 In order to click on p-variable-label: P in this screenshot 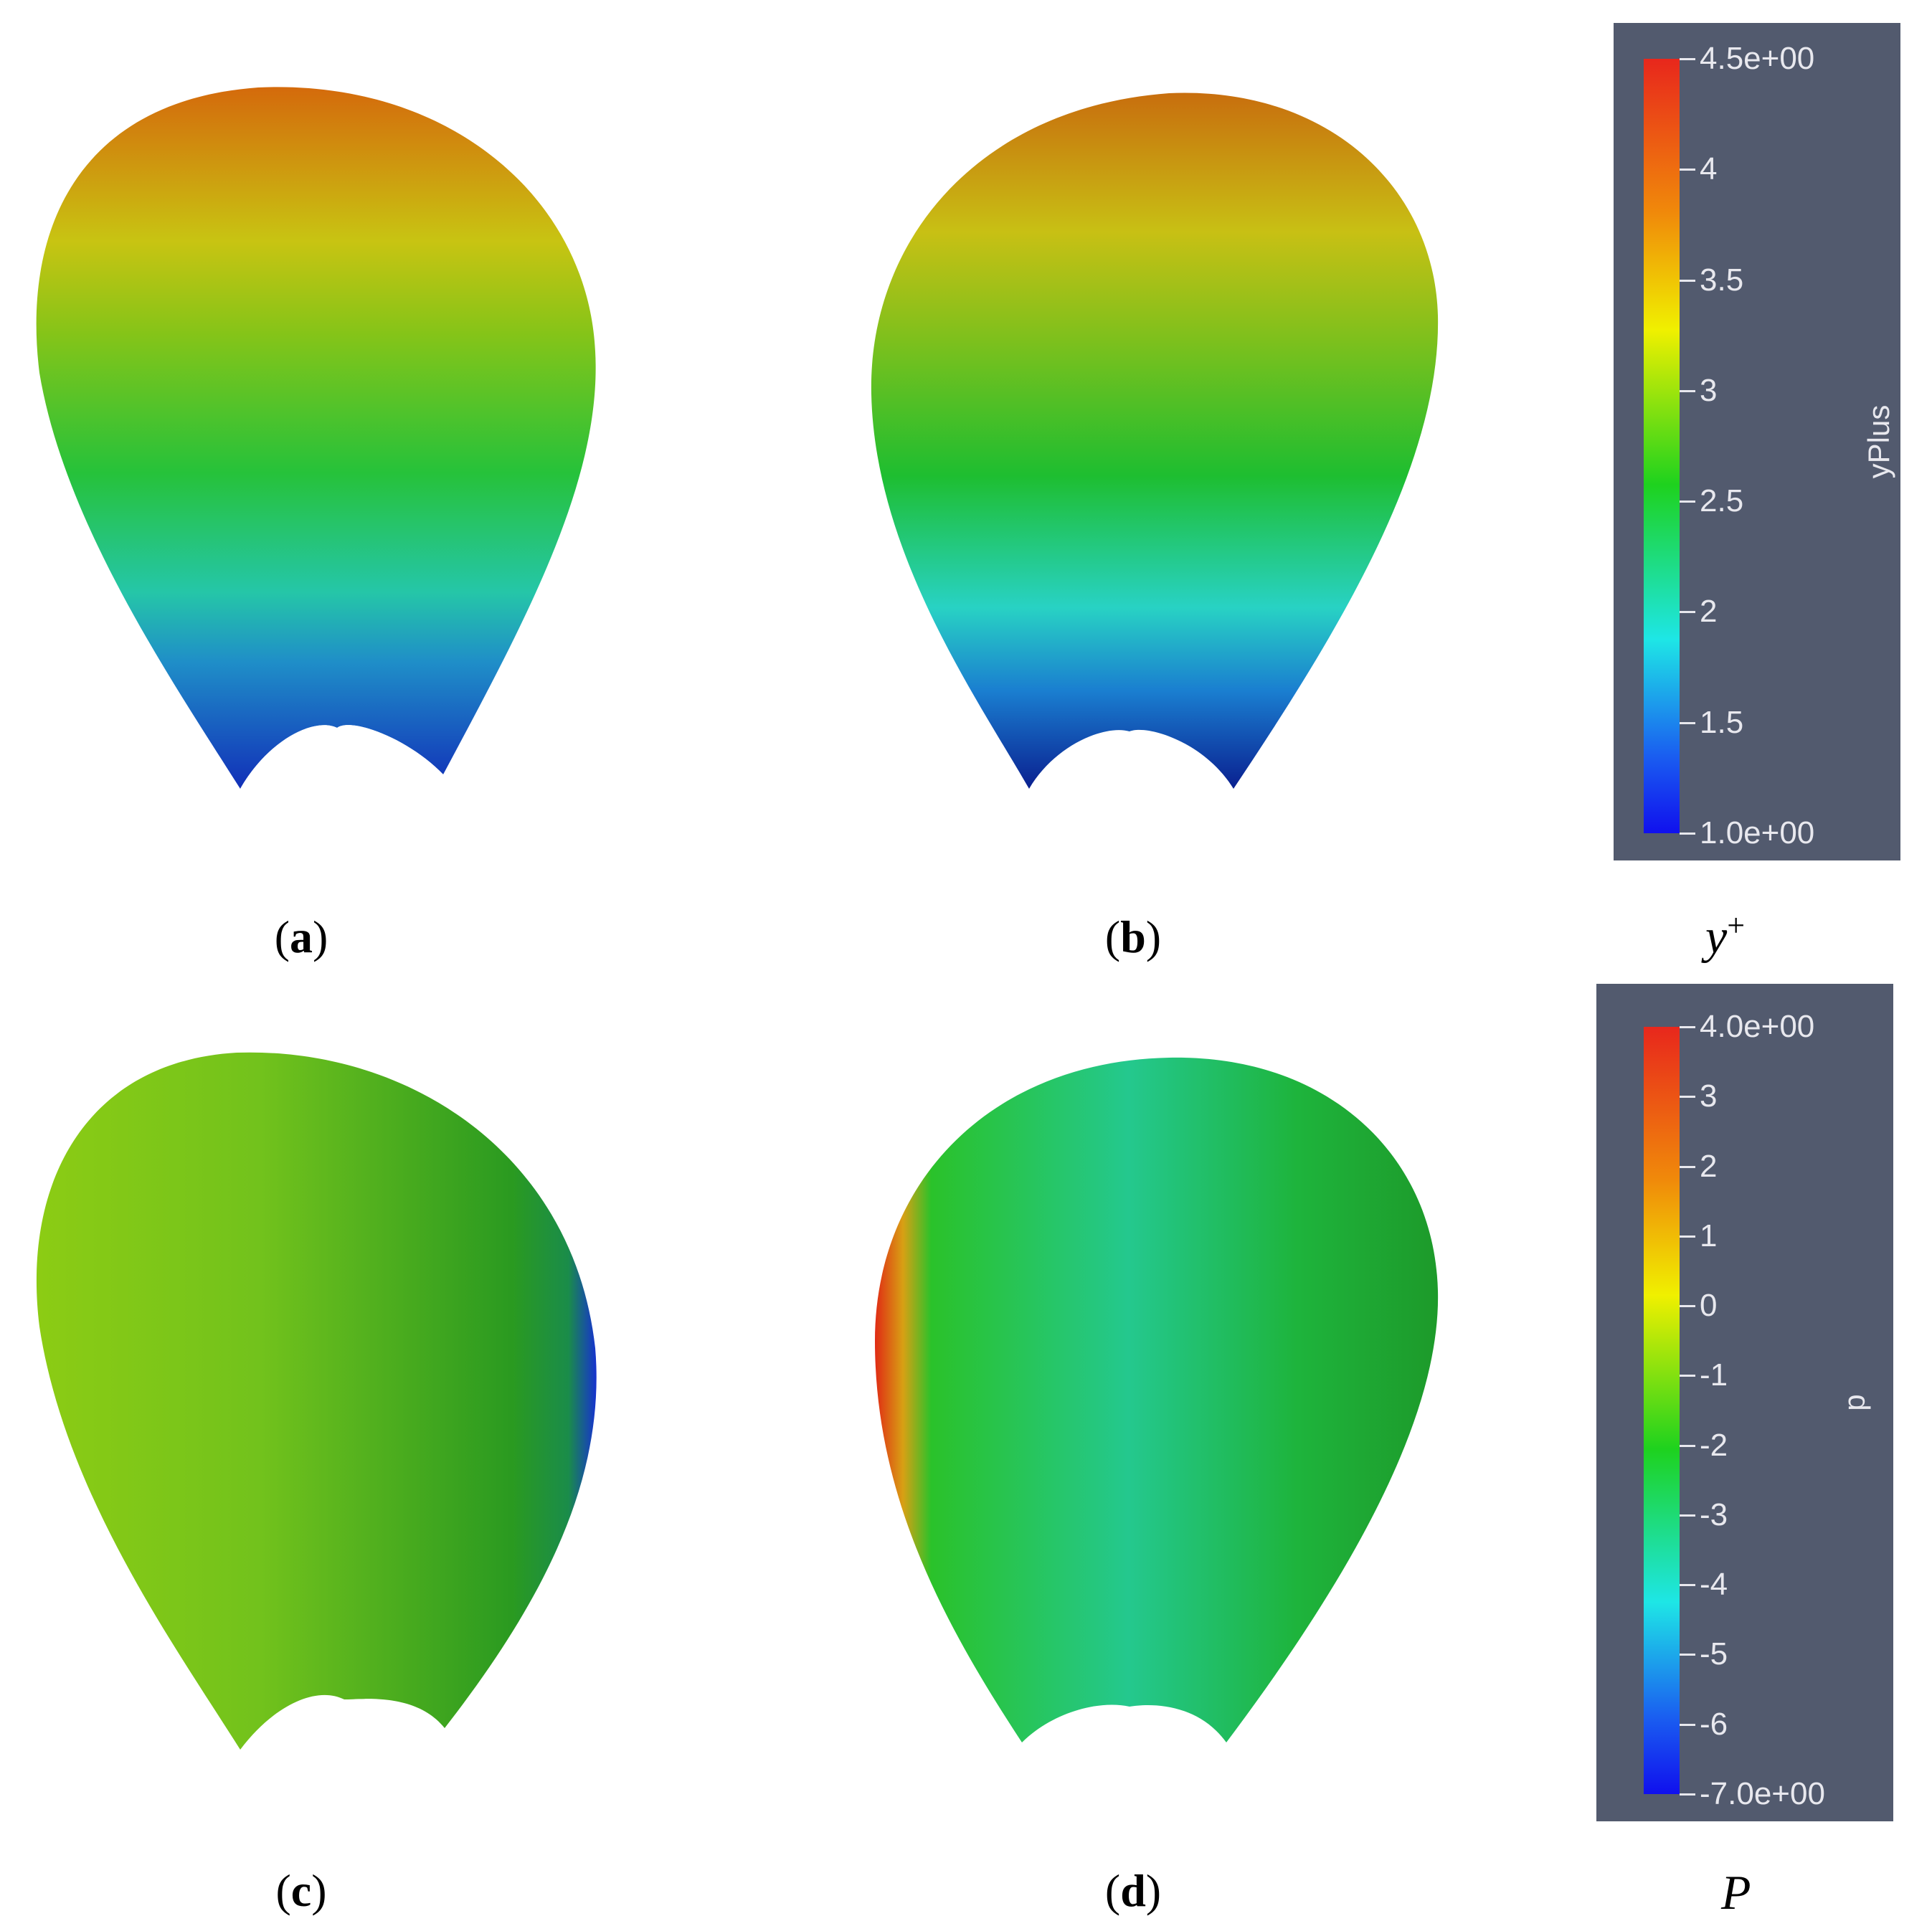, I will do `click(1736, 1893)`.